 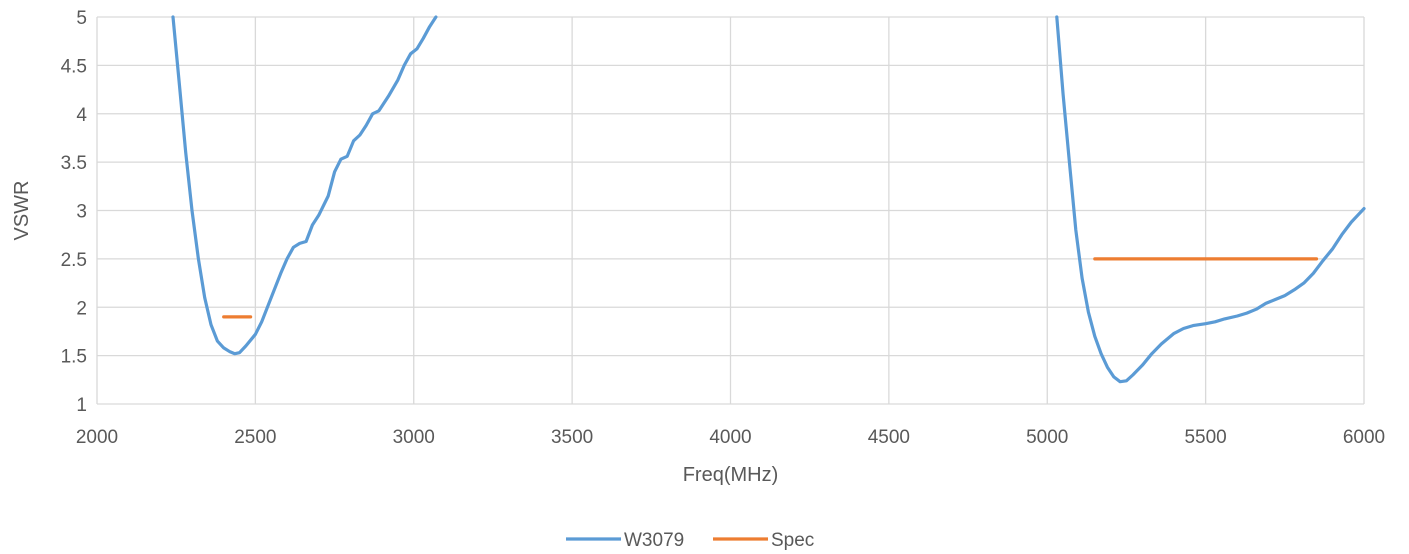 I want to click on x-tick-label: 6000, so click(x=1364, y=437).